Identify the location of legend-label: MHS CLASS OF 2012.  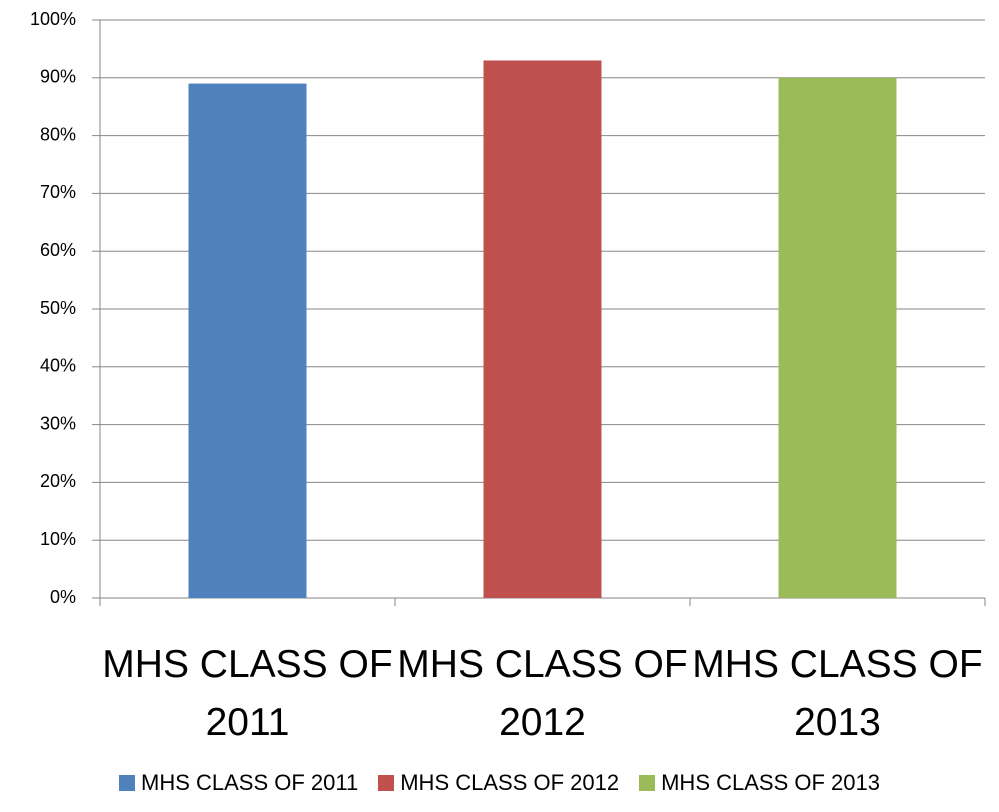
(510, 782).